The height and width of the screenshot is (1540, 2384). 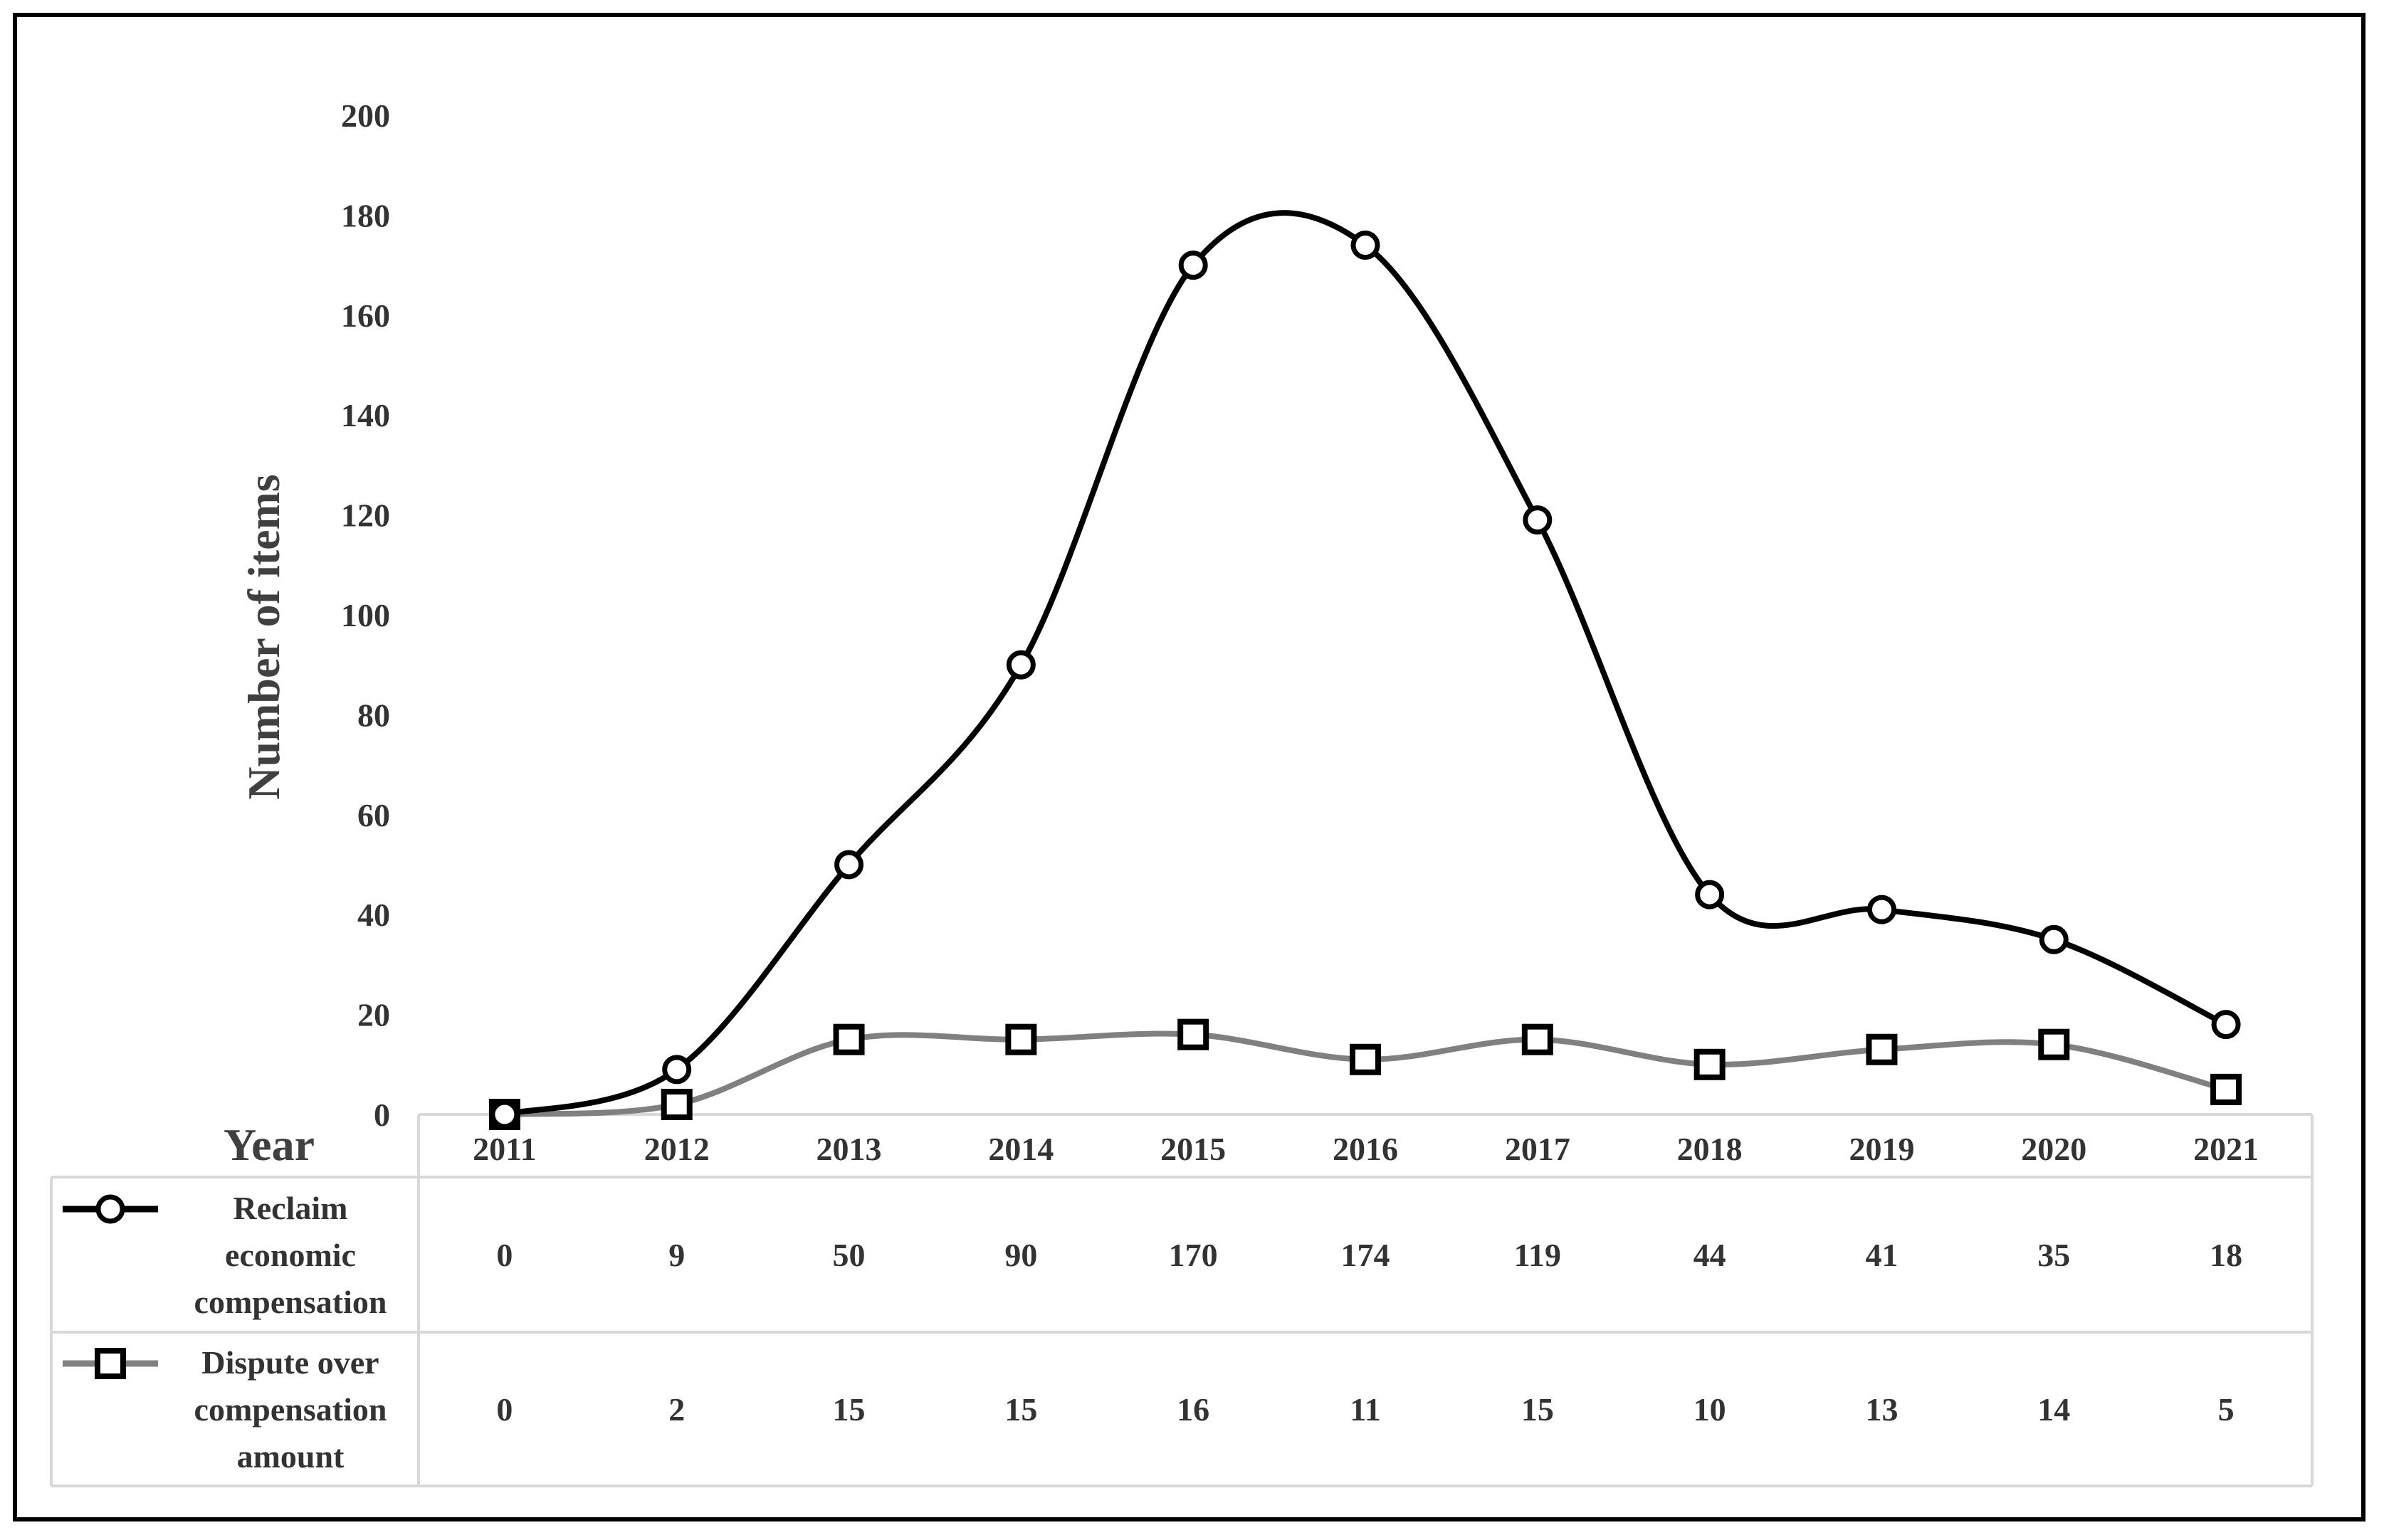 I want to click on table-value: 14, so click(x=2053, y=1409).